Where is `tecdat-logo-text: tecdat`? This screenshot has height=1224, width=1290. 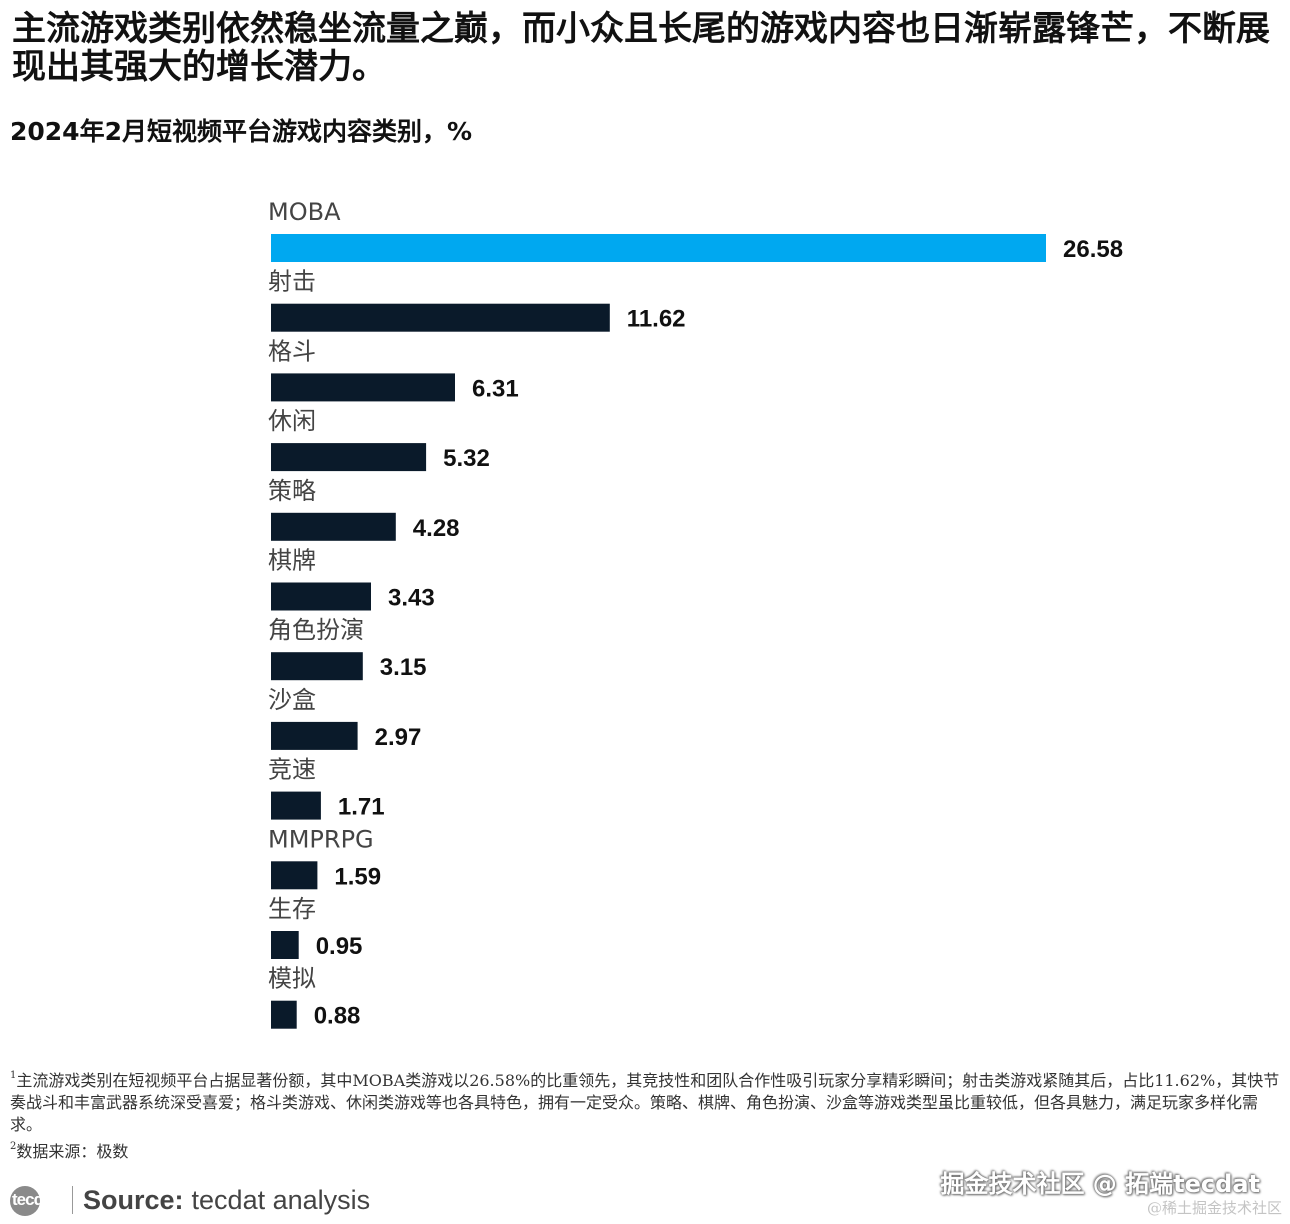 tecdat-logo-text: tecdat is located at coordinates (34, 1199).